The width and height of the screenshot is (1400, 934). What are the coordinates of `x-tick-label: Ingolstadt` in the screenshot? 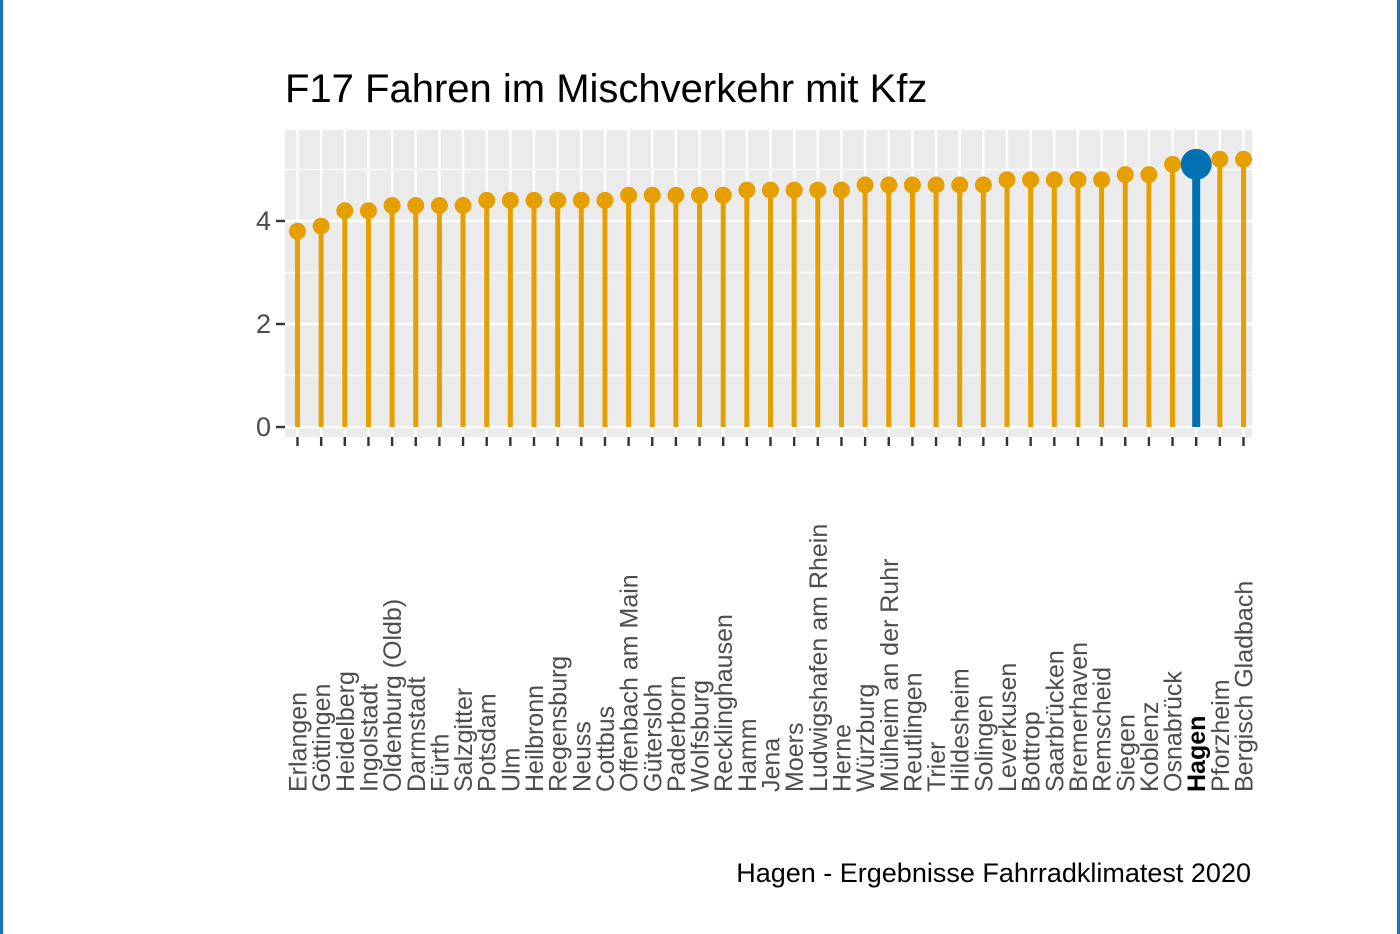 It's located at (369, 738).